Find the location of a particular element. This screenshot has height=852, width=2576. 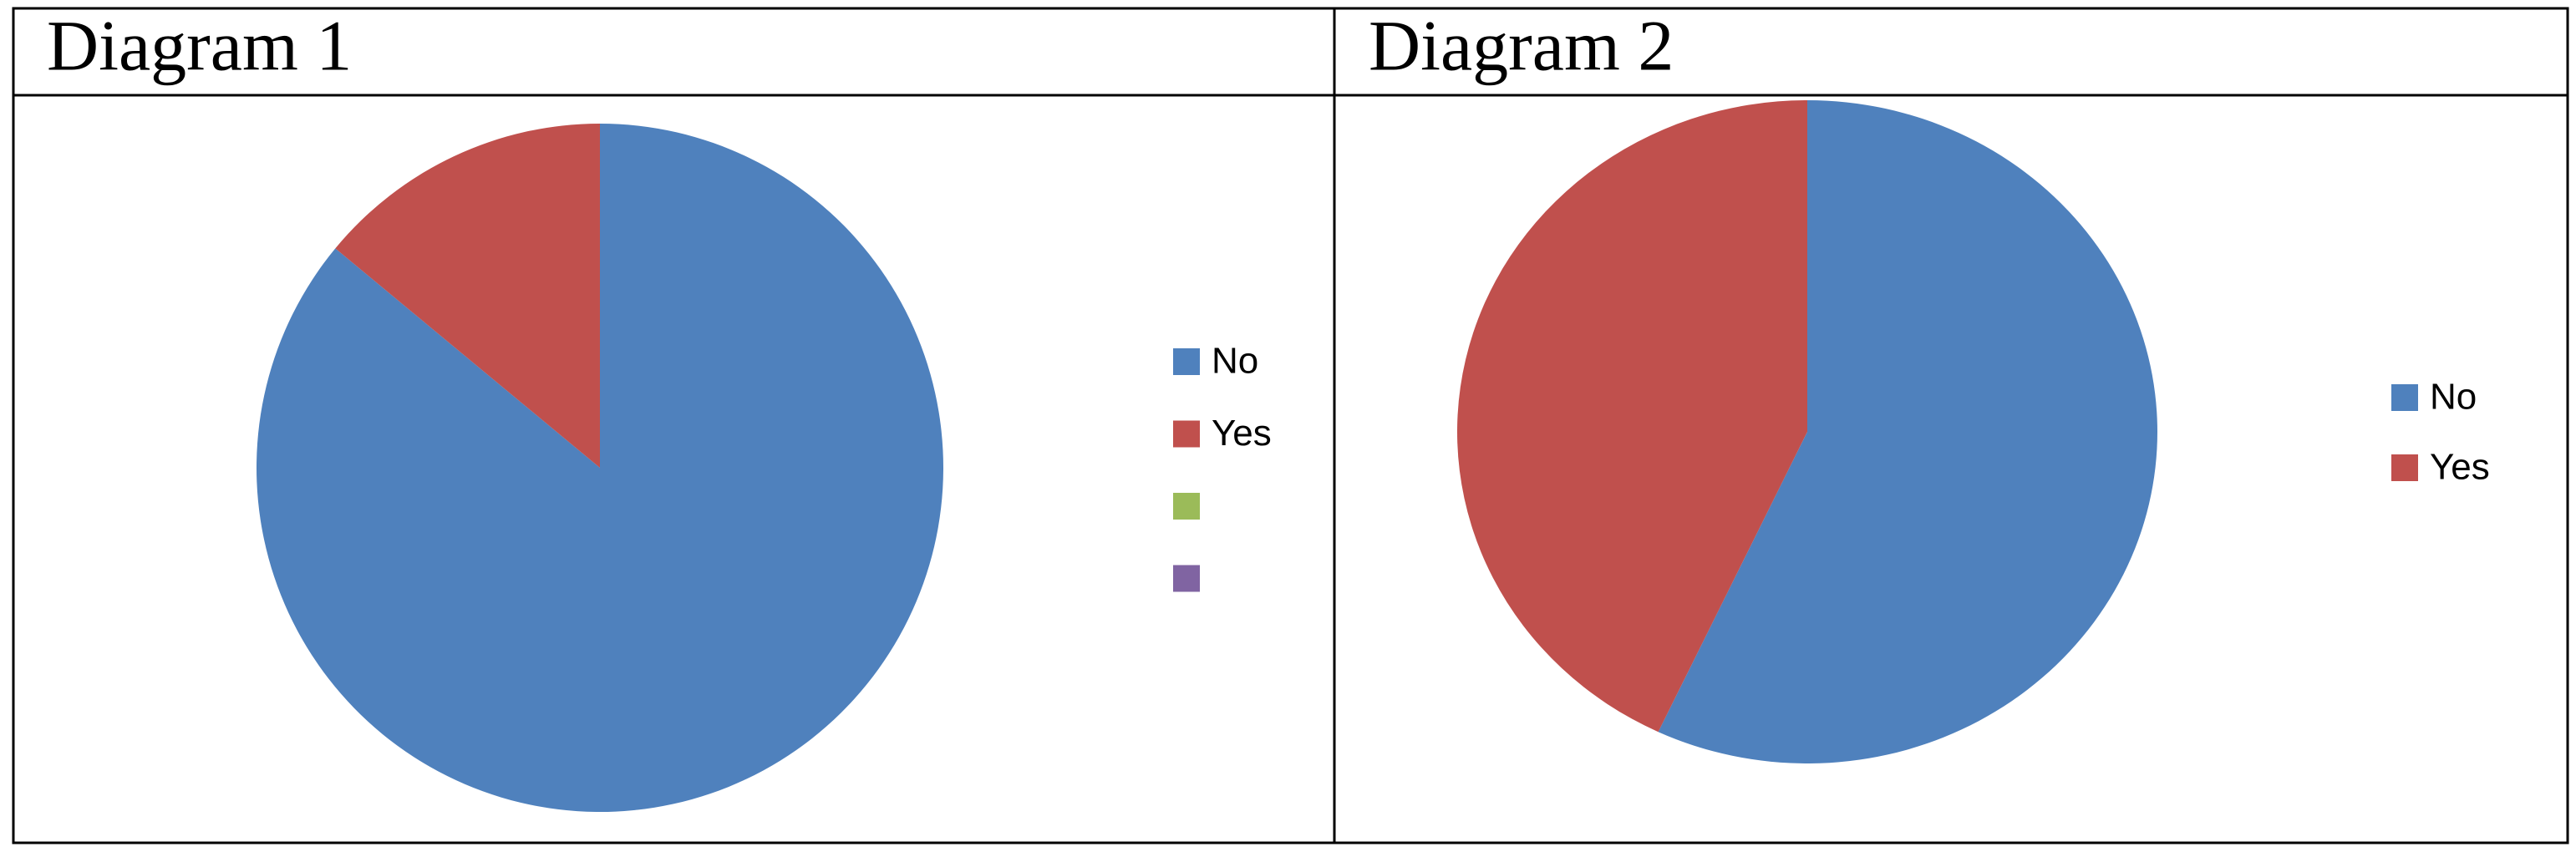

chart-title: Diagram 1 is located at coordinates (199, 46).